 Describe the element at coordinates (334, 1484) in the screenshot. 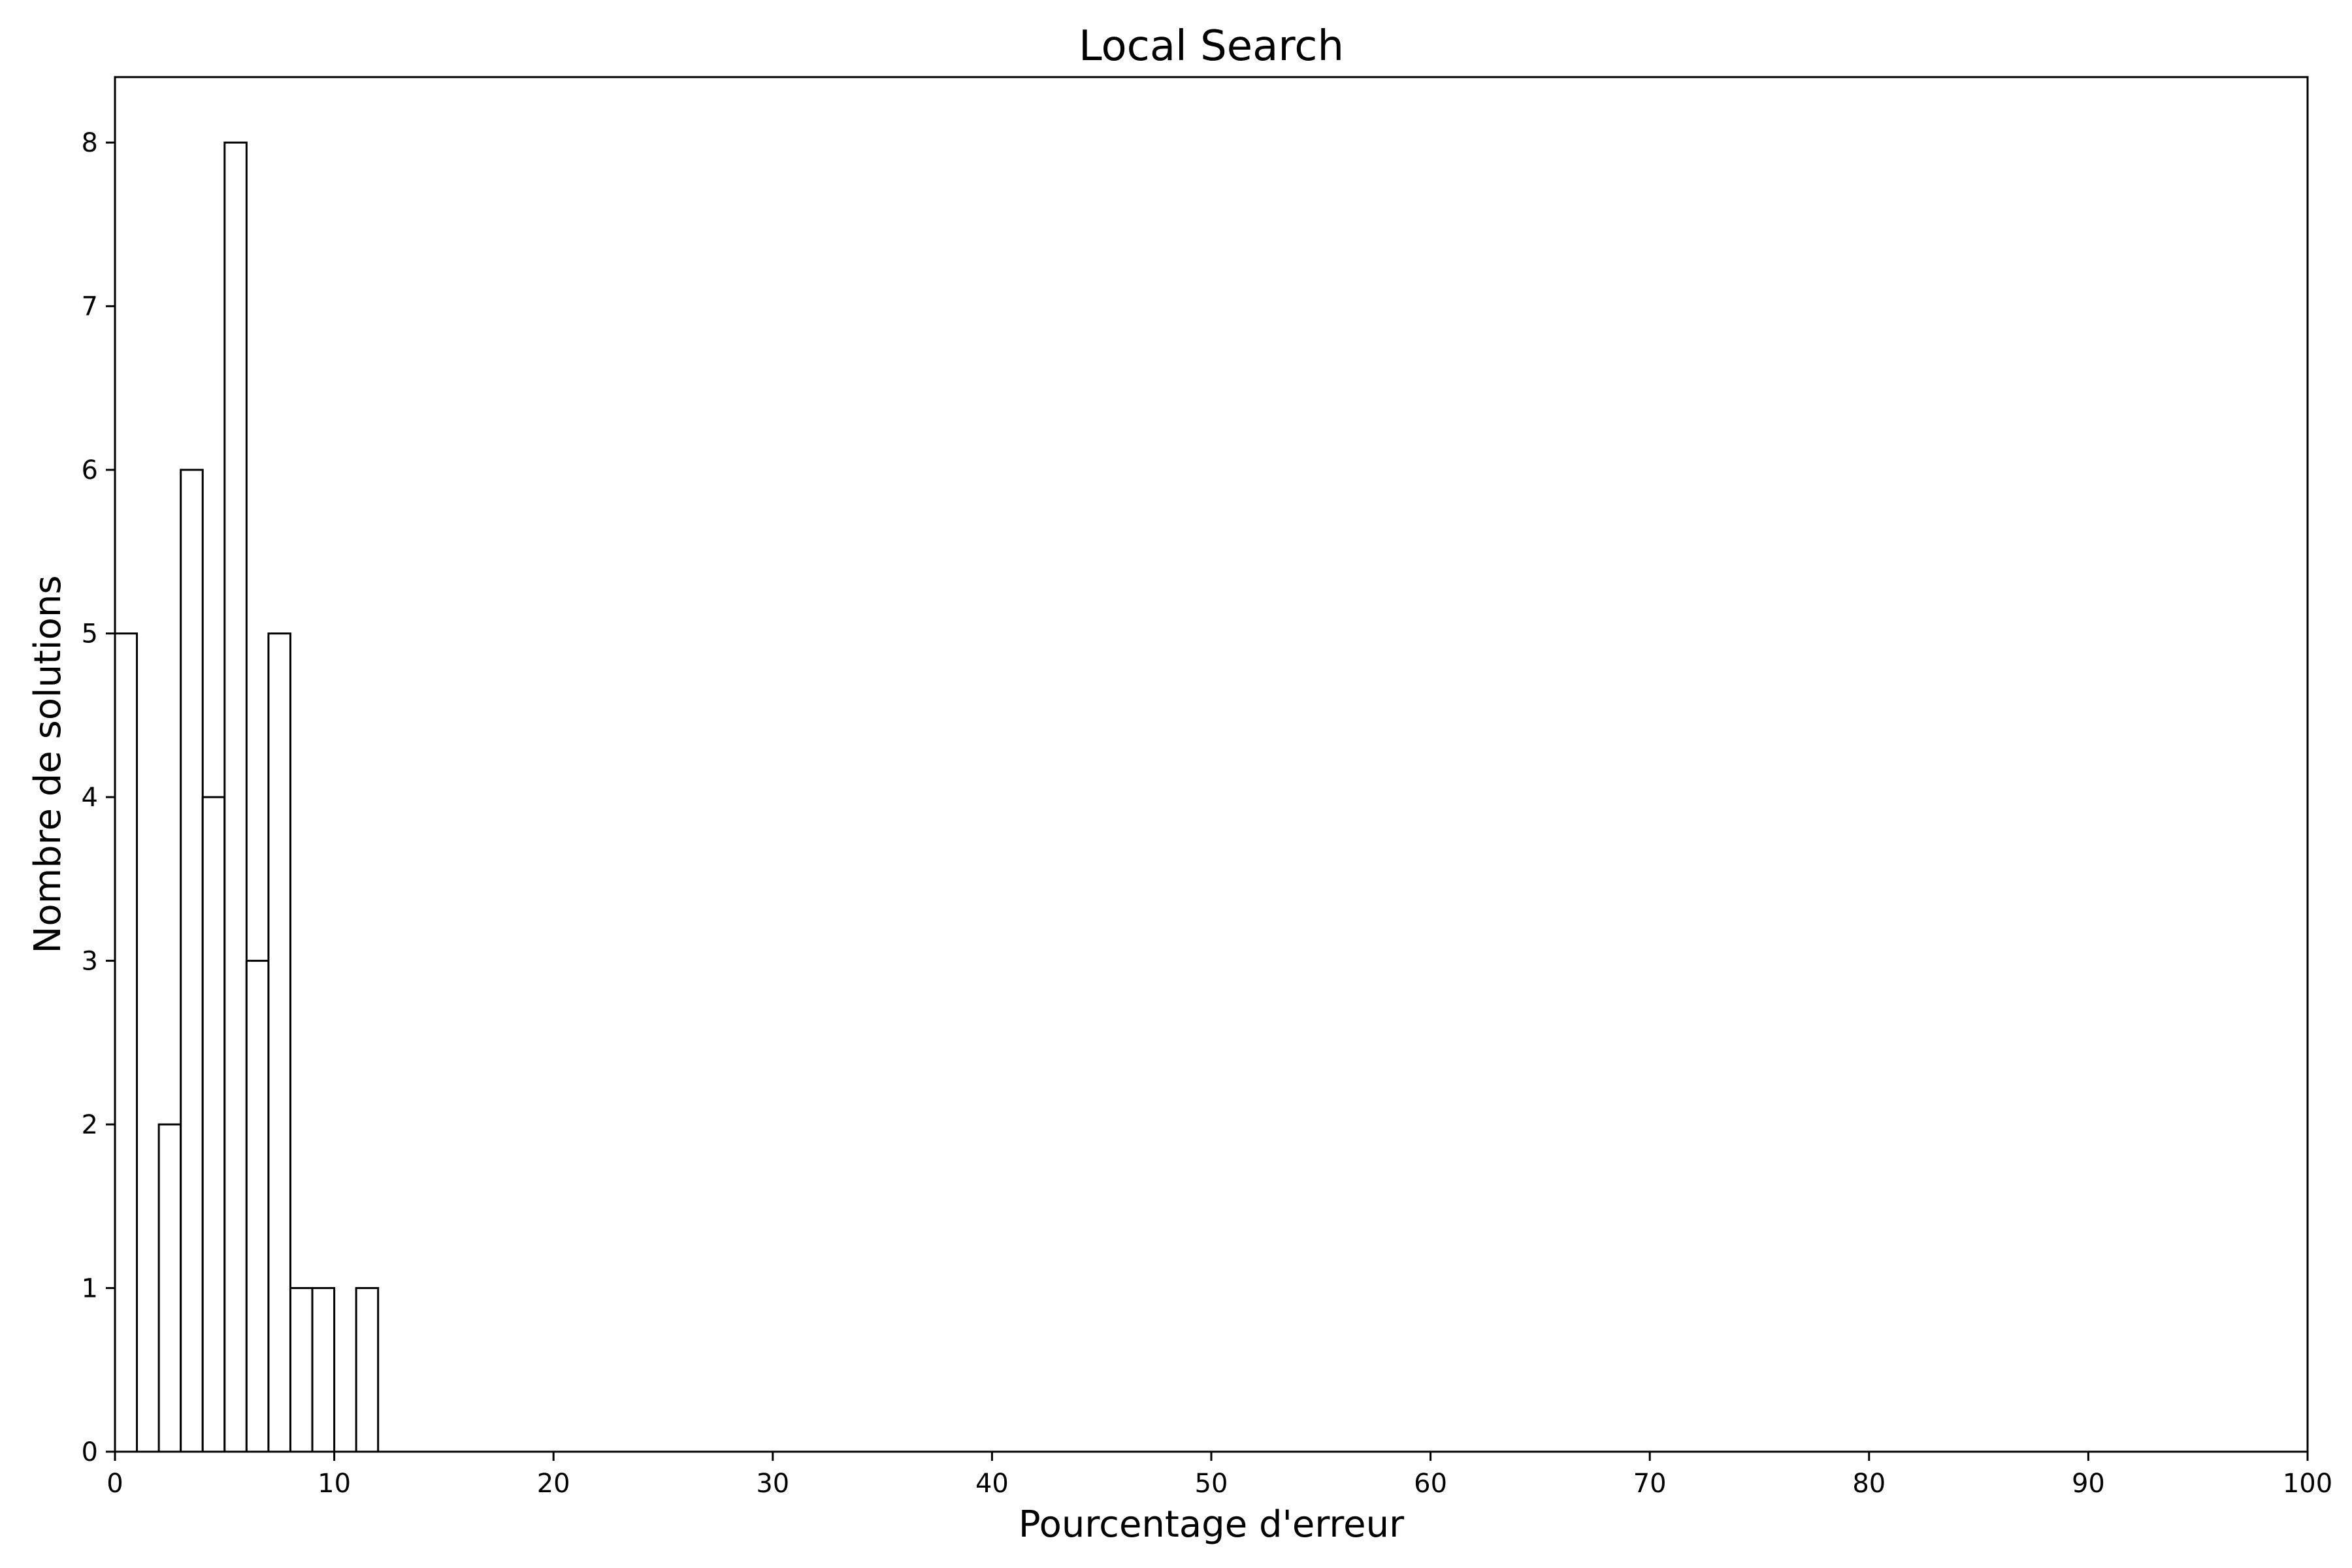

I see `x-tick-label: 10` at that location.